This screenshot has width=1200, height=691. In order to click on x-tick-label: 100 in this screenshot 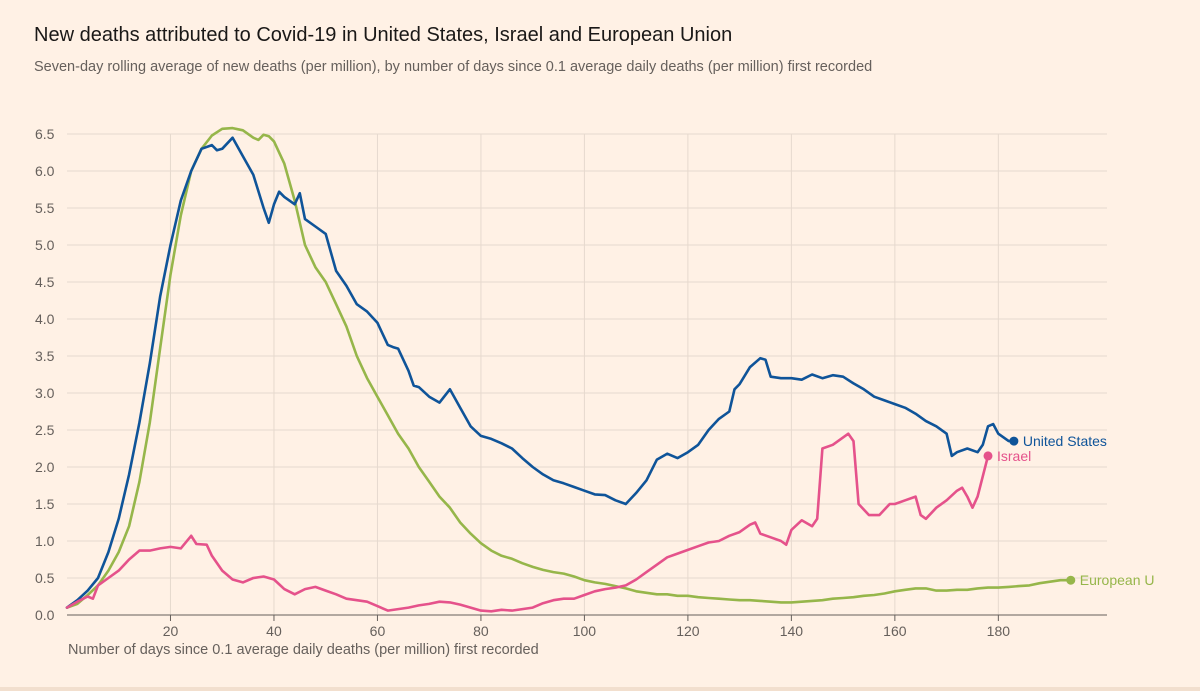, I will do `click(585, 631)`.